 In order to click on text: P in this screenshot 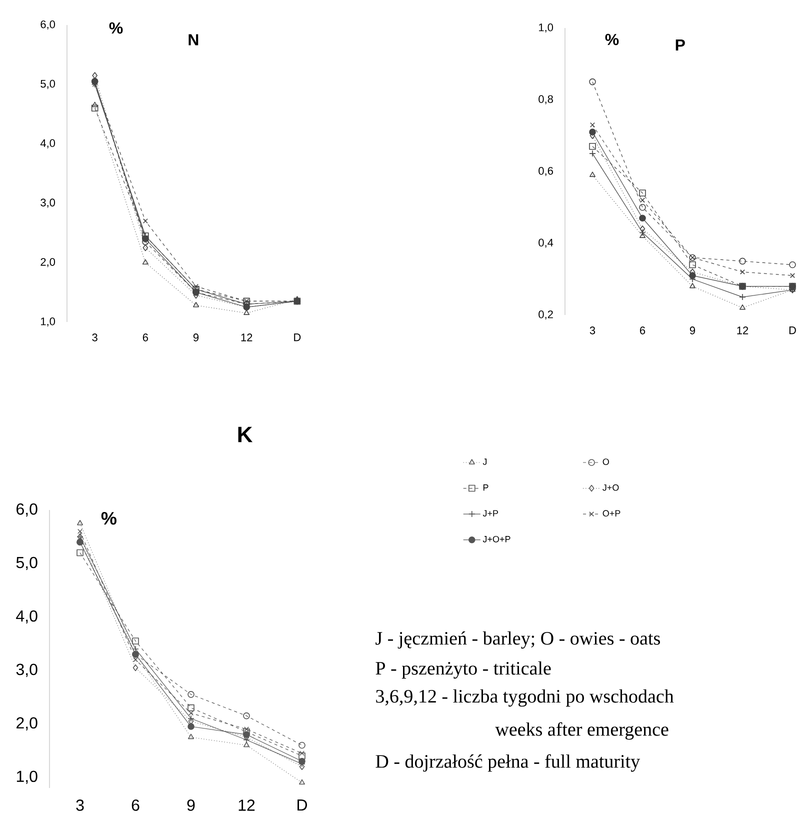, I will do `click(680, 44)`.